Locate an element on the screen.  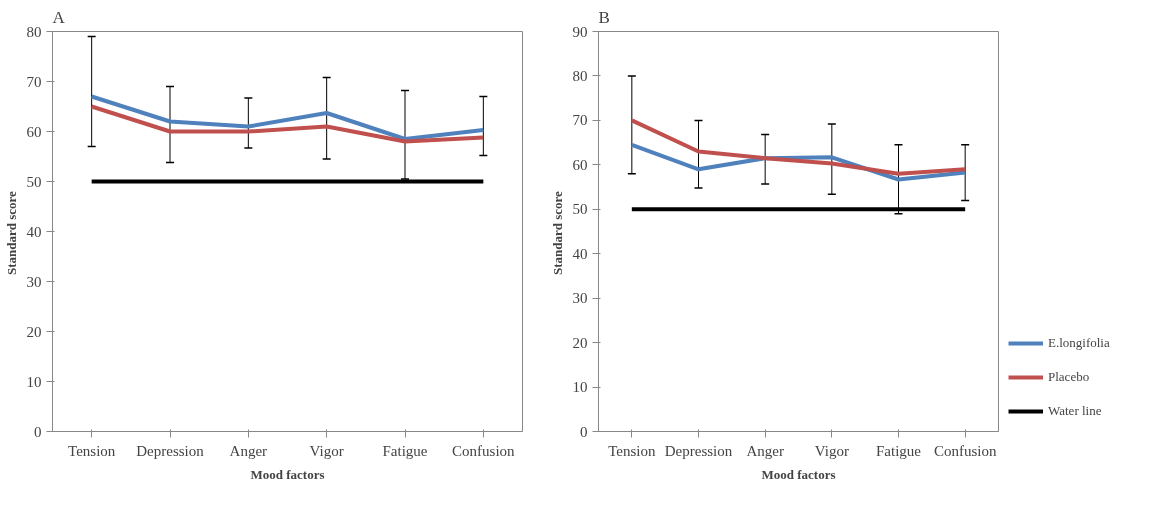
chart-title: A is located at coordinates (59, 17).